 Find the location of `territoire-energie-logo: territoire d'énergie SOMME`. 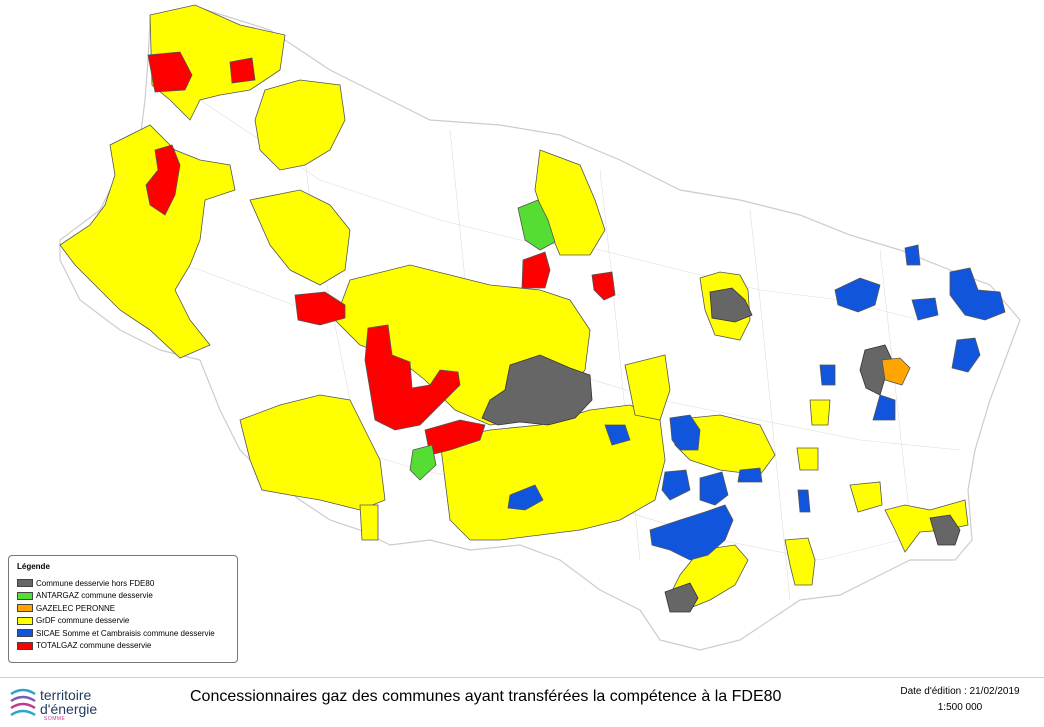

territoire-energie-logo: territoire d'énergie SOMME is located at coordinates (68, 703).